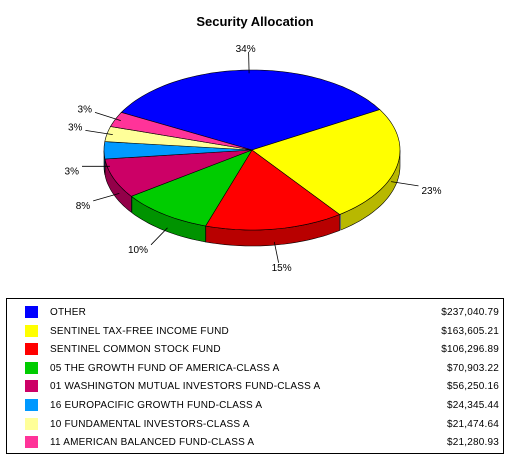  What do you see at coordinates (139, 331) in the screenshot?
I see `legend-label: SENTINEL TAX-FREE INCOME FUND` at bounding box center [139, 331].